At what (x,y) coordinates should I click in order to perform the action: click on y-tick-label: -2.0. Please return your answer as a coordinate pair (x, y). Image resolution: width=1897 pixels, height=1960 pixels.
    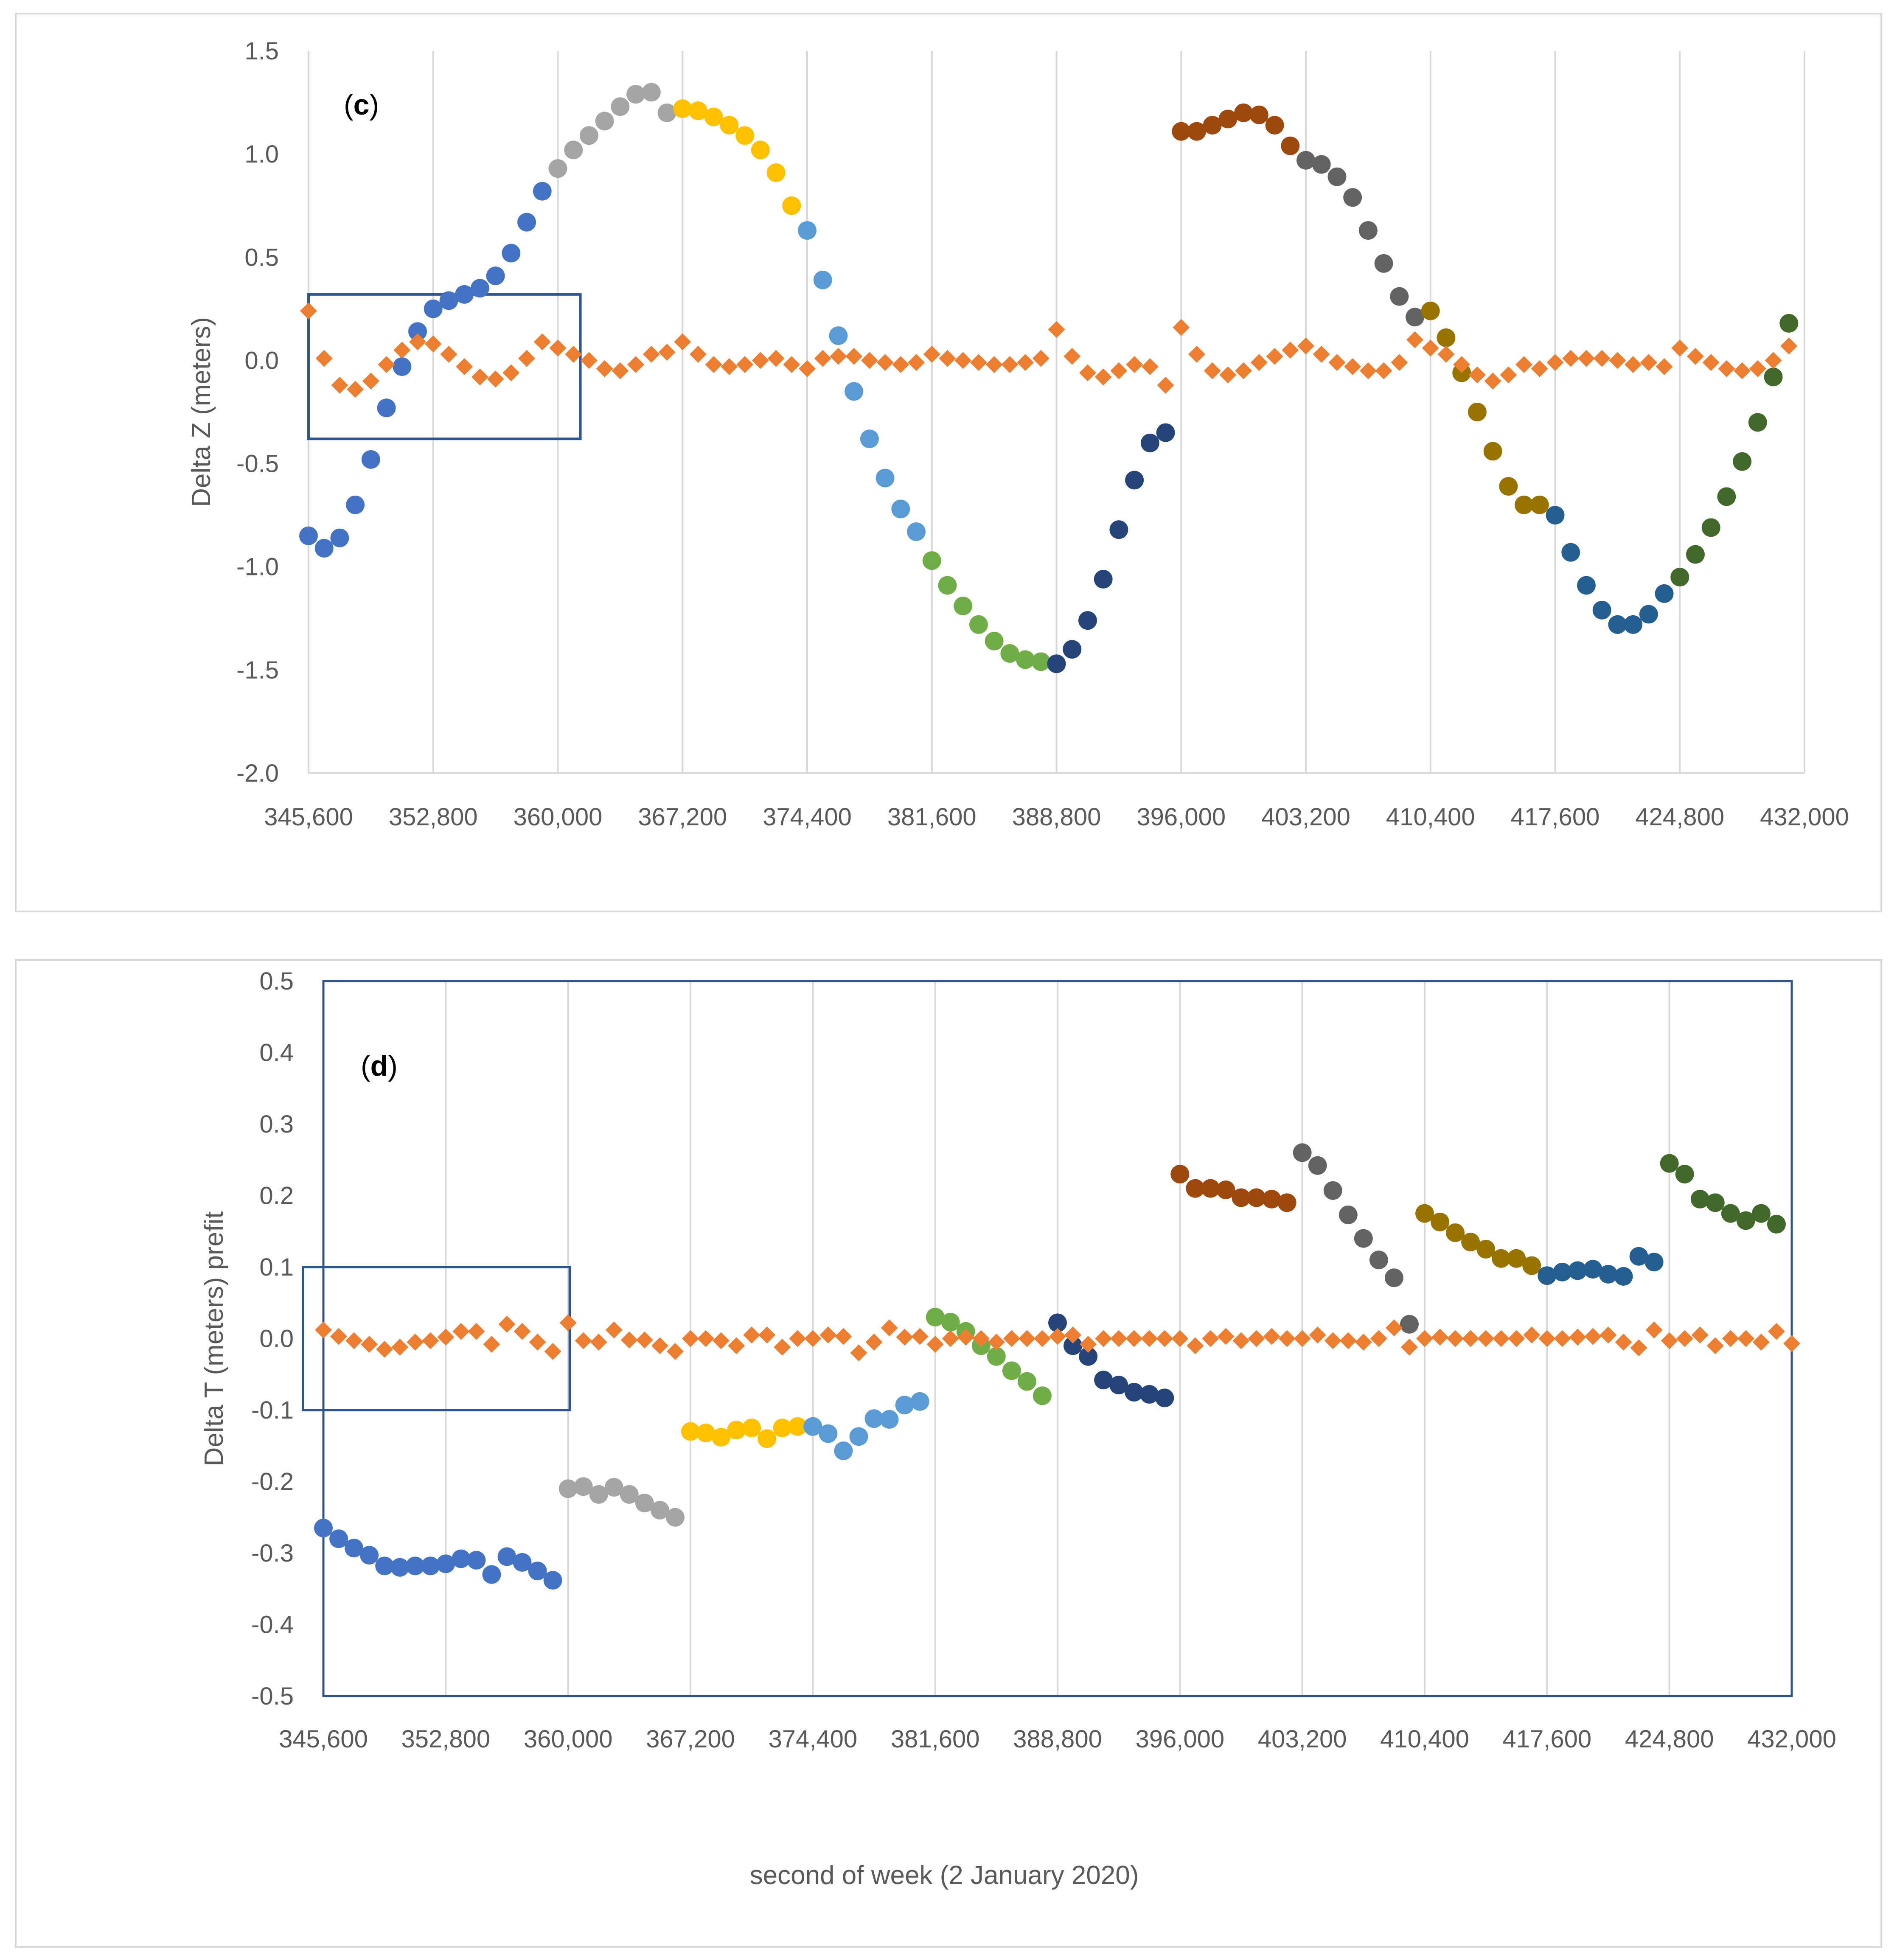
    Looking at the image, I should click on (257, 773).